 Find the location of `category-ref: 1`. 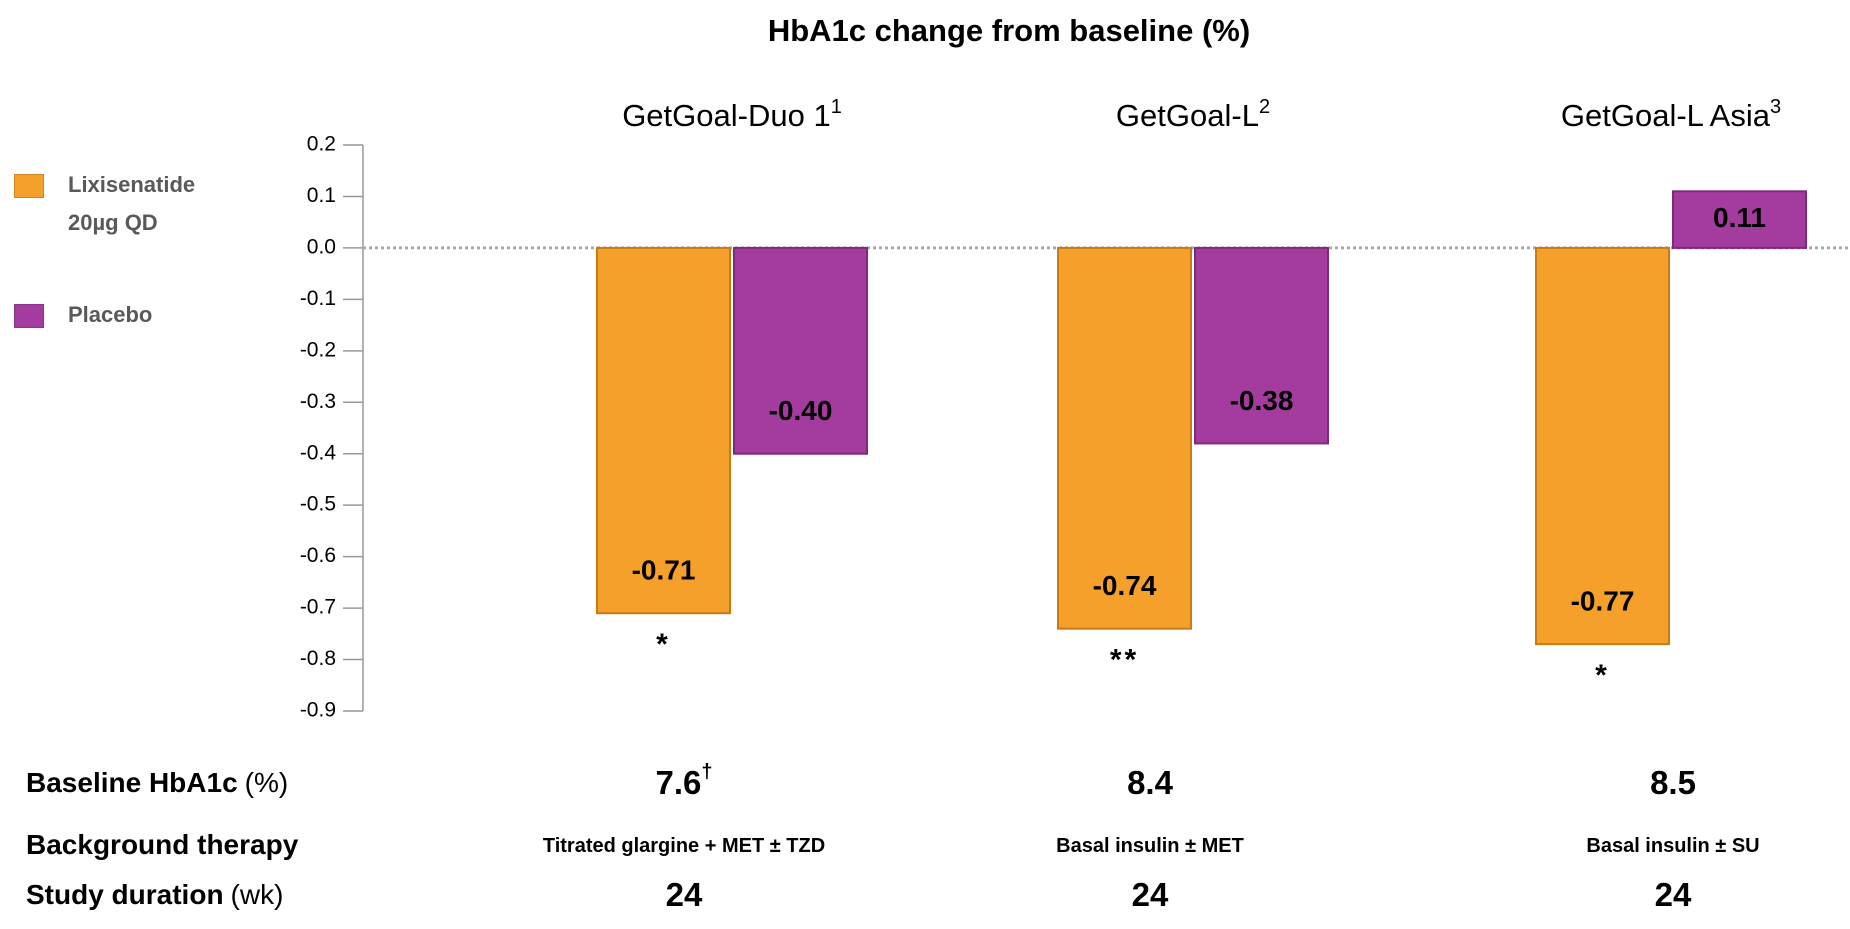

category-ref: 1 is located at coordinates (836, 107).